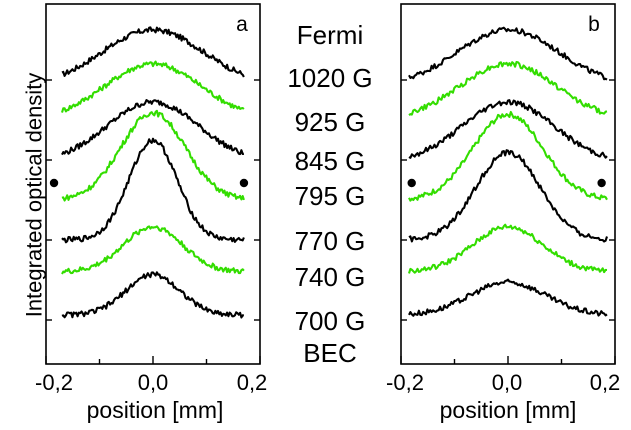 The height and width of the screenshot is (430, 631). Describe the element at coordinates (34, 195) in the screenshot. I see `y-axis-label: Integrated optical density` at that location.